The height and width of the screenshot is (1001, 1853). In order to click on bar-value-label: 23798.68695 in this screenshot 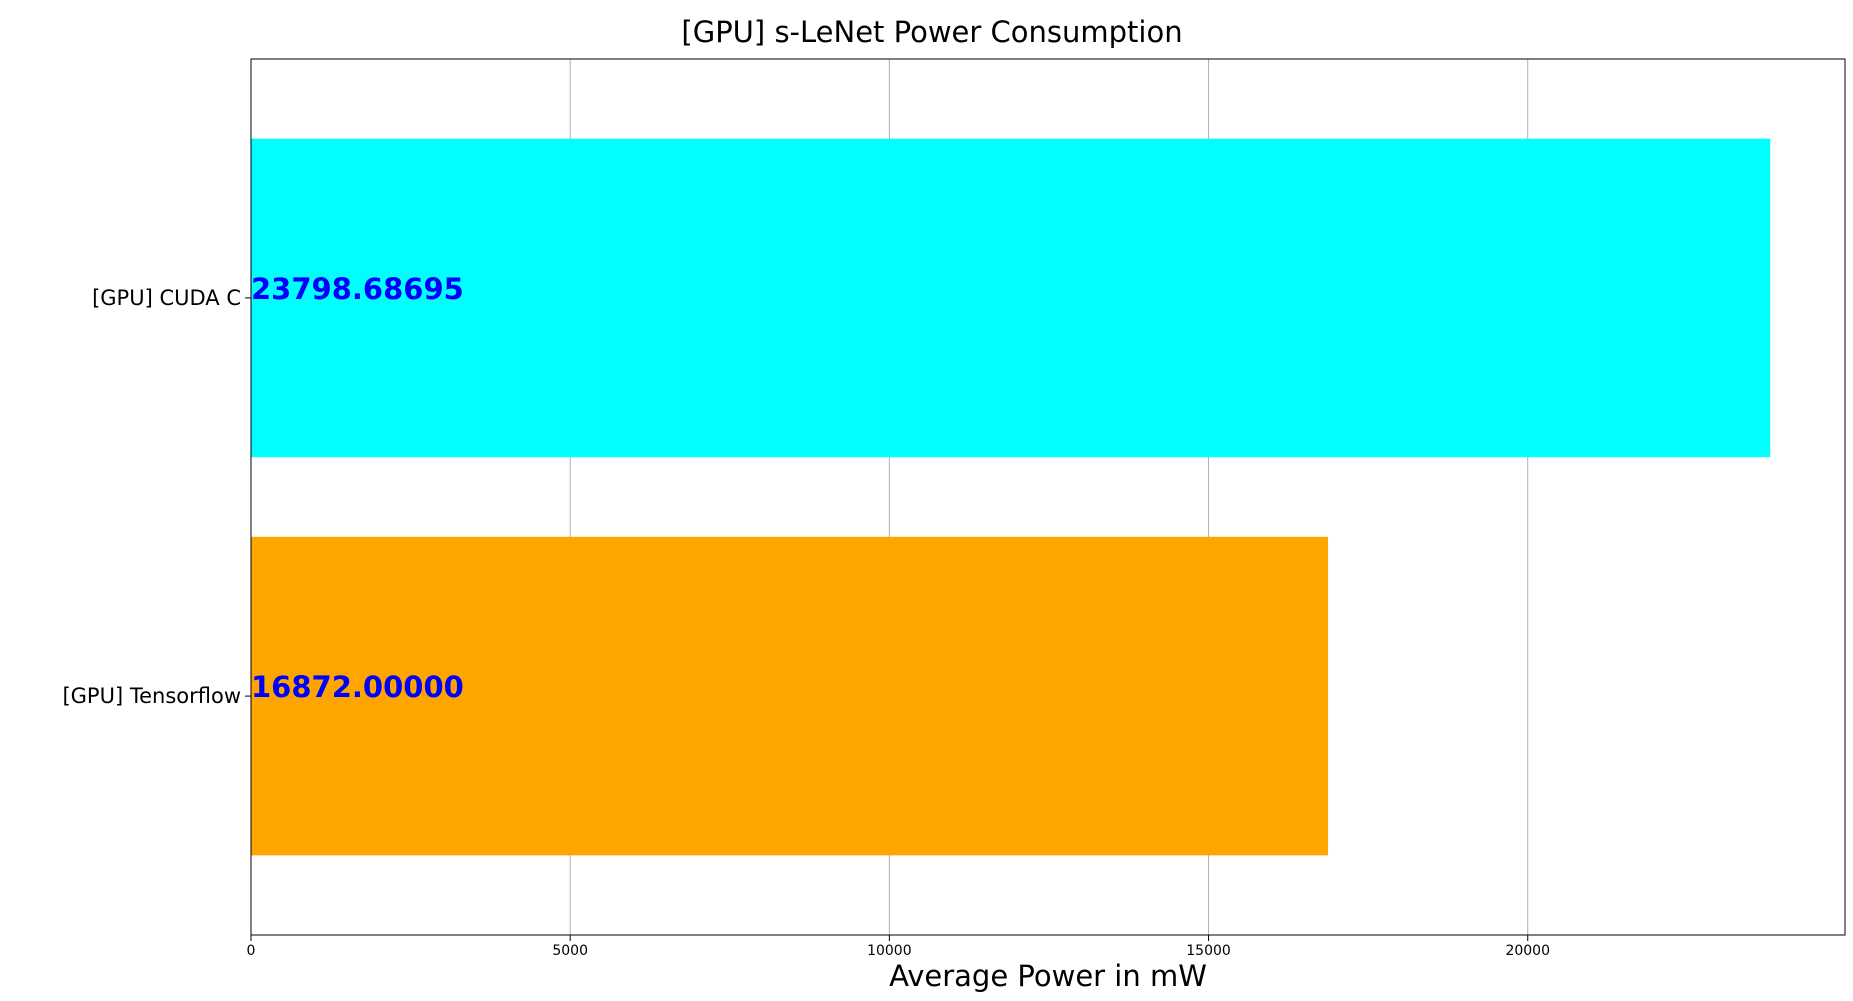, I will do `click(357, 289)`.